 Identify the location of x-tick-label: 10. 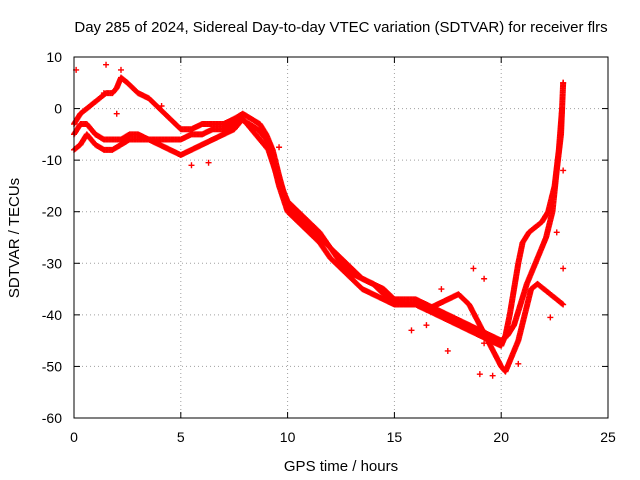
(288, 437).